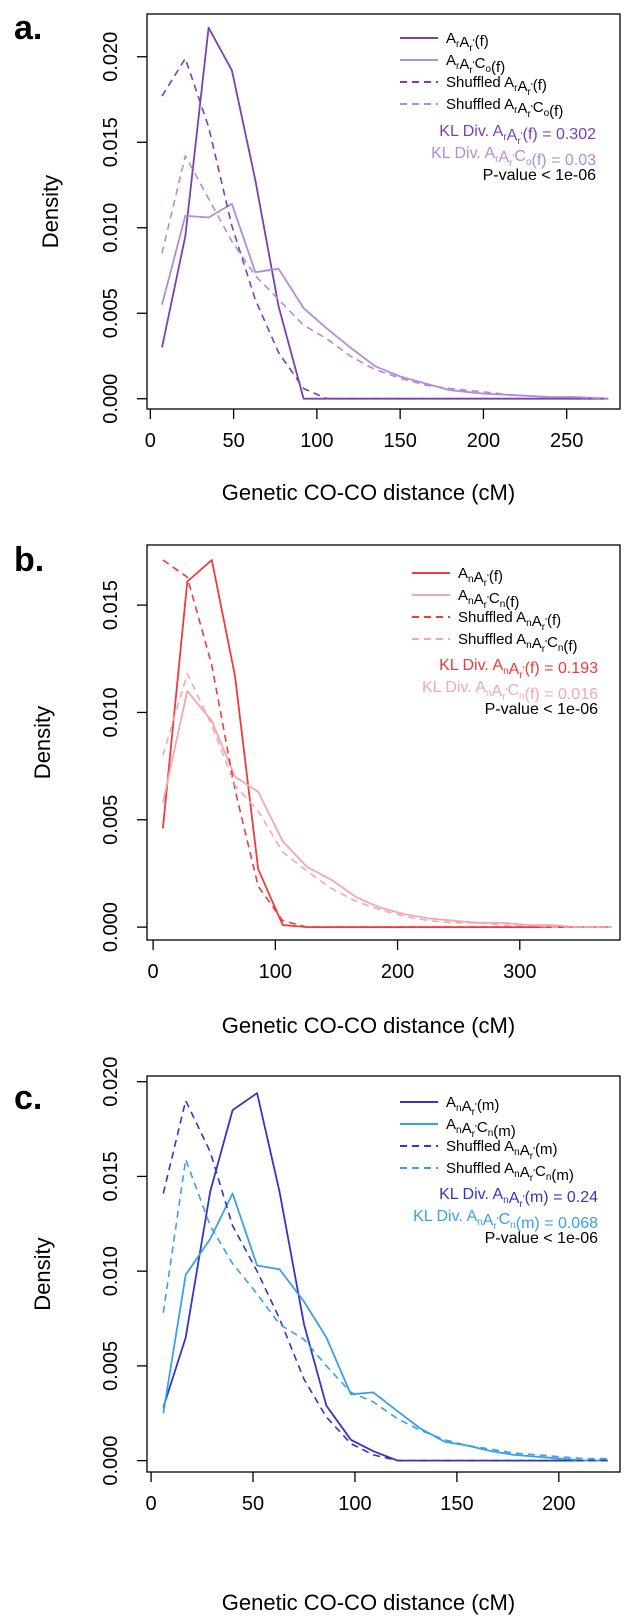 The width and height of the screenshot is (628, 1621). I want to click on x-tick-label: 250, so click(566, 441).